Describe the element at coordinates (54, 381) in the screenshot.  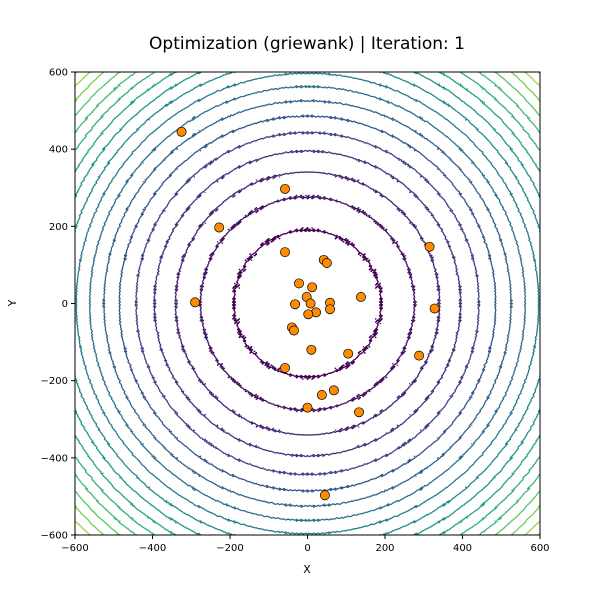
I see `y-tick-label: −200` at that location.